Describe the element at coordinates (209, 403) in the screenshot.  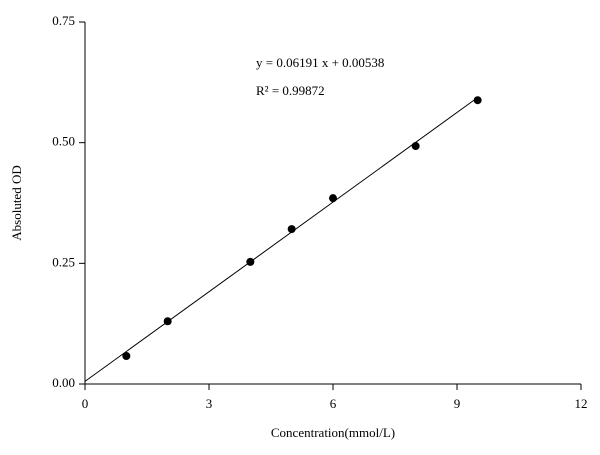
I see `x-tick-label: 3` at that location.